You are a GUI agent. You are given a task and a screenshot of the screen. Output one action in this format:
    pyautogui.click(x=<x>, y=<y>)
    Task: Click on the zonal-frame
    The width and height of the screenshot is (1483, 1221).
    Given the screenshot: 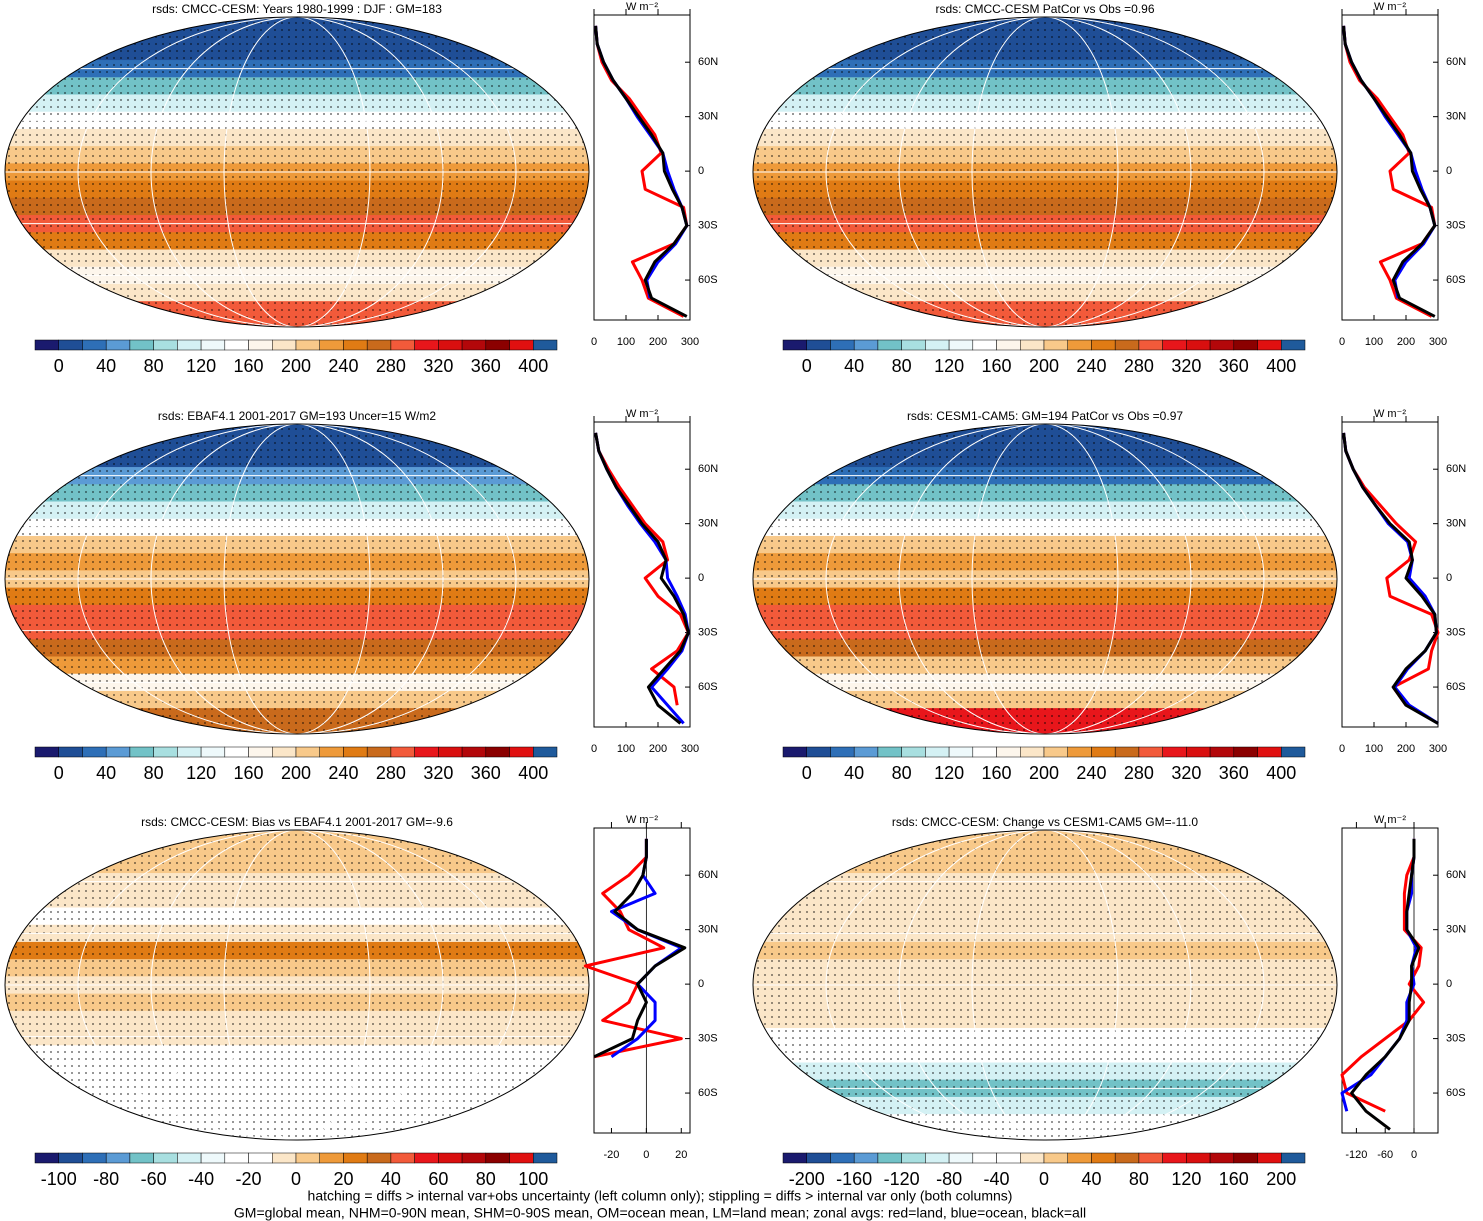 What is the action you would take?
    pyautogui.click(x=1390, y=167)
    